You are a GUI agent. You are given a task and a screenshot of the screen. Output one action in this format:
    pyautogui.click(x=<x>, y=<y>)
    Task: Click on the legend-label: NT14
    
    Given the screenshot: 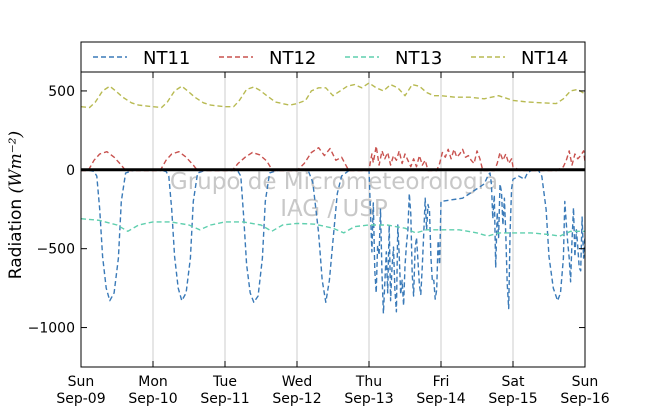 What is the action you would take?
    pyautogui.click(x=544, y=58)
    